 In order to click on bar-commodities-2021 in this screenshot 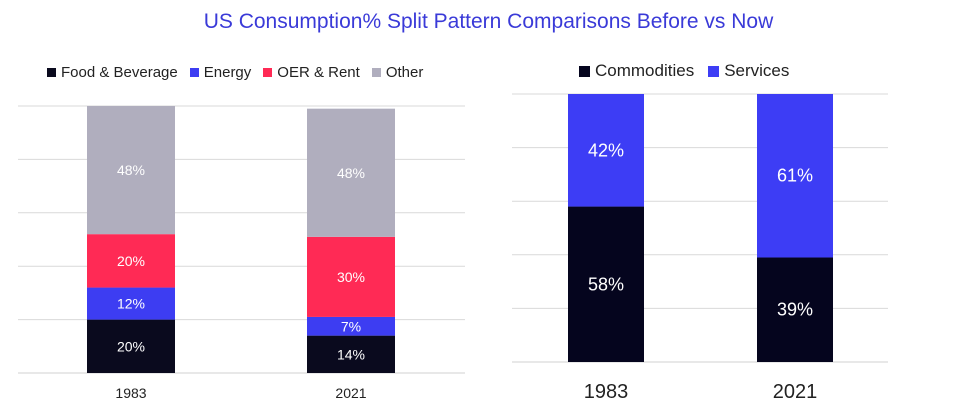, I will do `click(795, 309)`.